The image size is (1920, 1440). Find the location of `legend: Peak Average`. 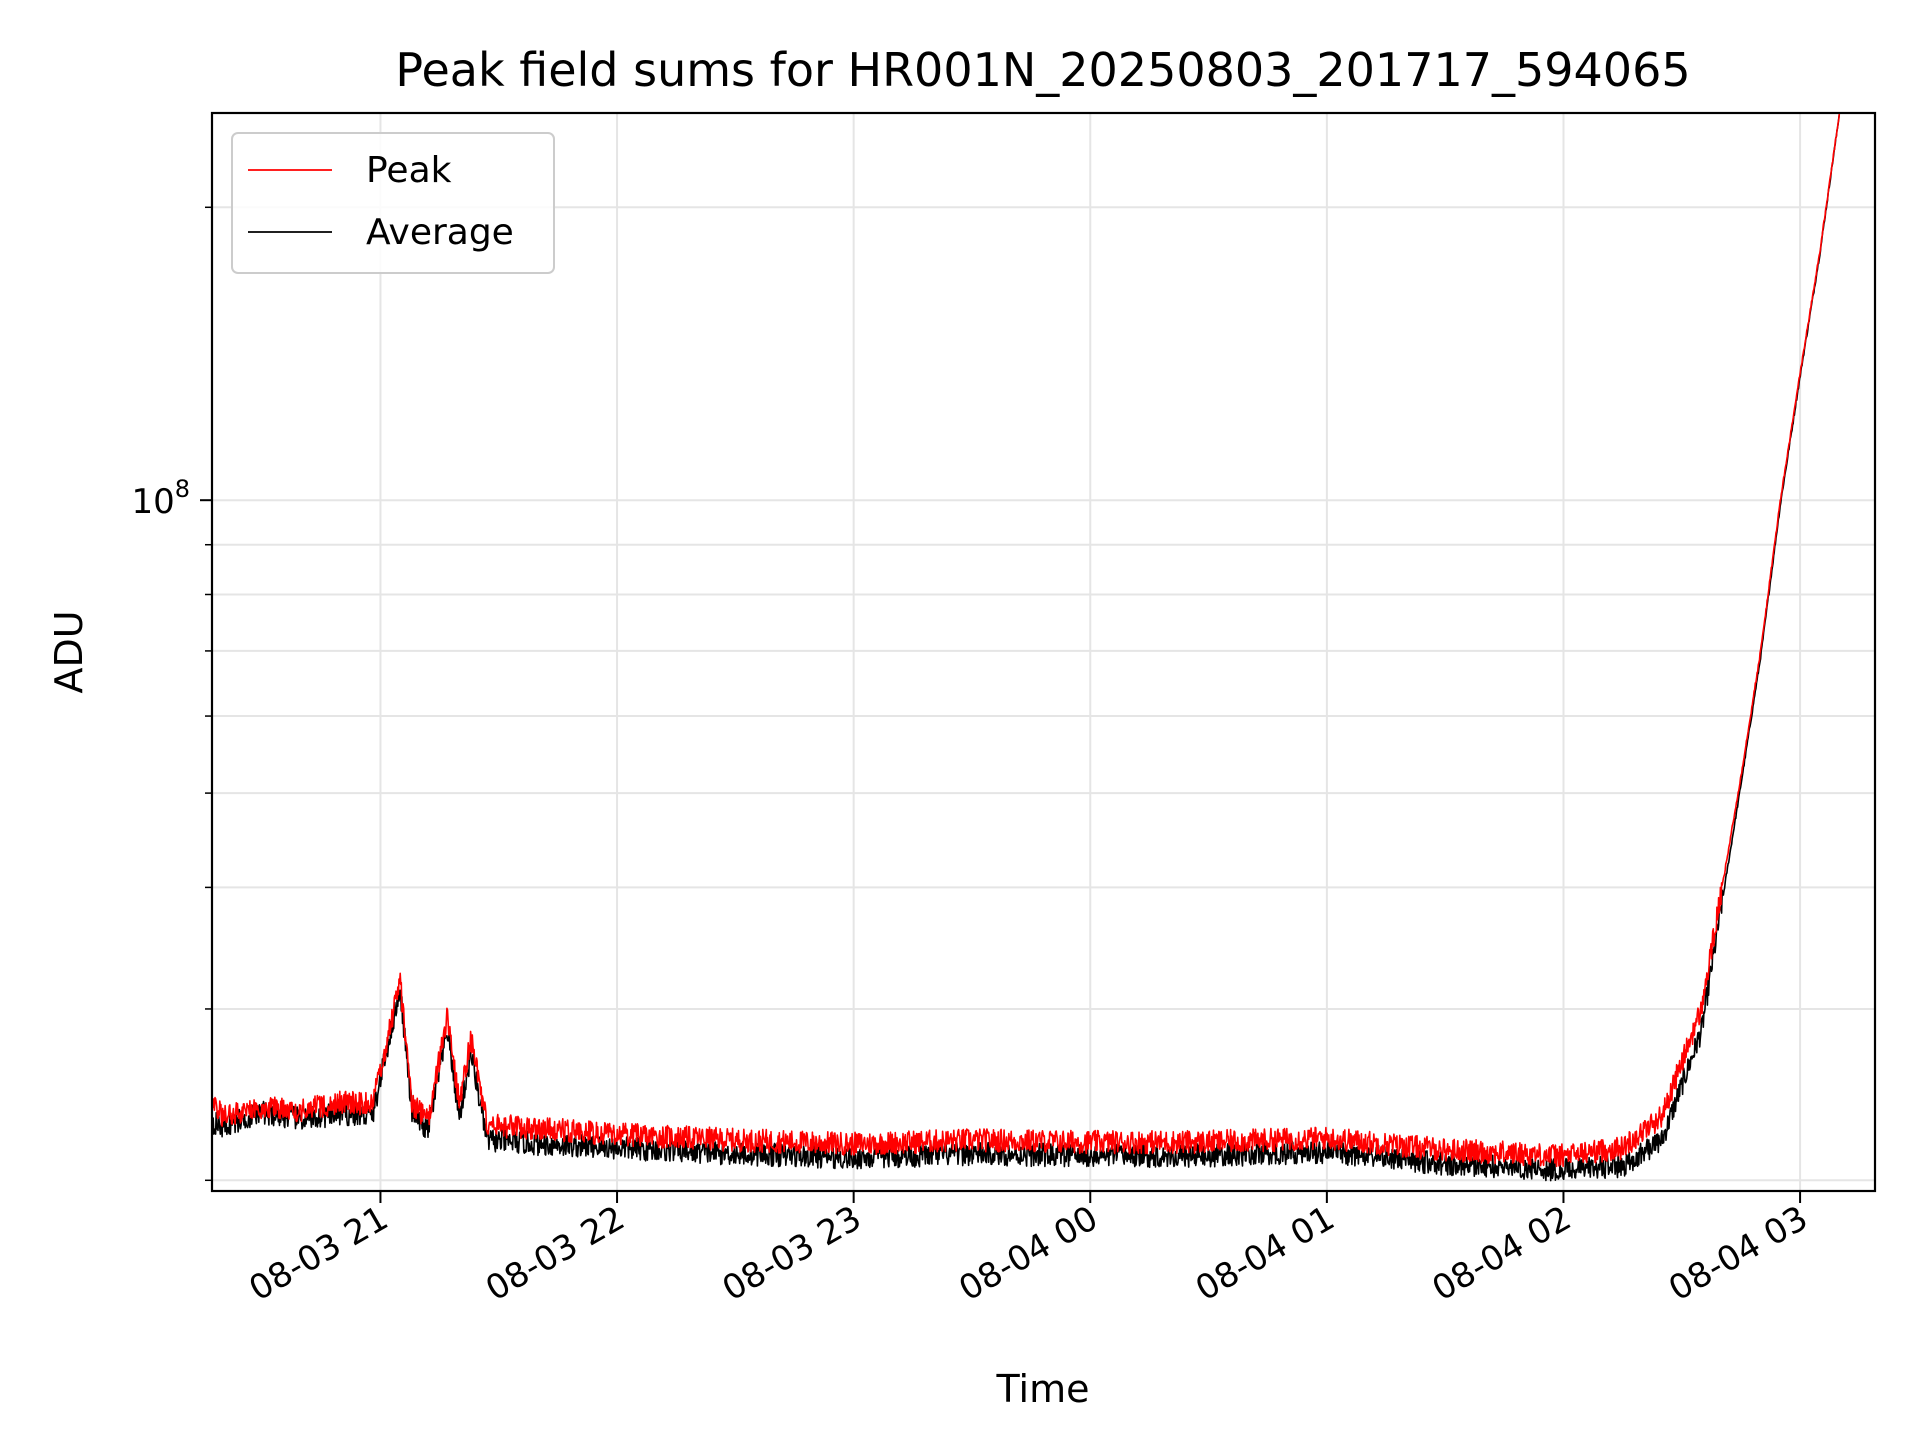

legend: Peak Average is located at coordinates (393, 203).